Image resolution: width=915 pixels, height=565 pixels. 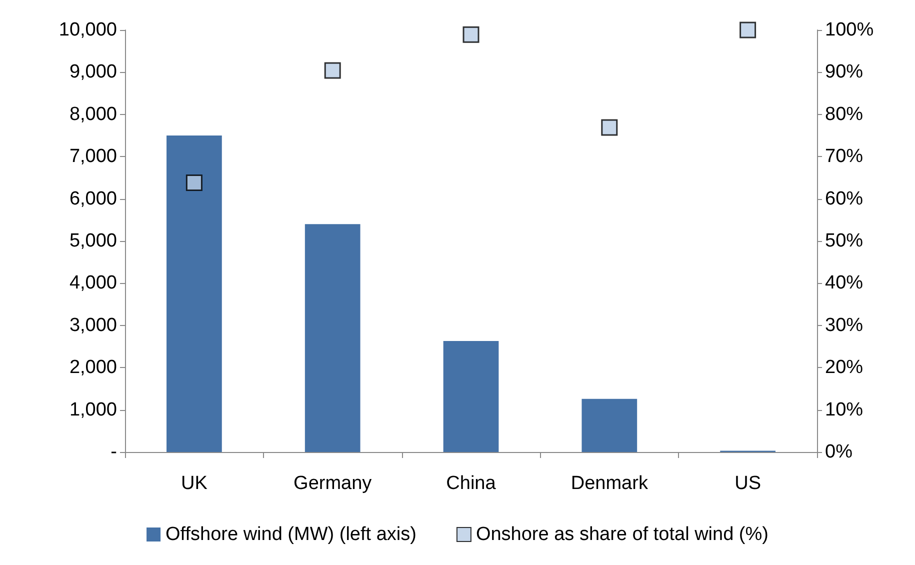 What do you see at coordinates (333, 483) in the screenshot?
I see `x-tick-label: Germany` at bounding box center [333, 483].